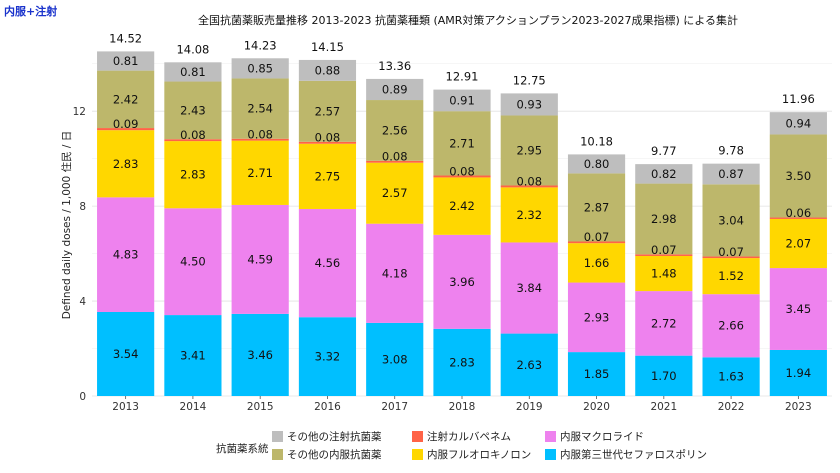  Describe the element at coordinates (126, 124) in the screenshot. I see `segment-value-label: 0.09` at that location.